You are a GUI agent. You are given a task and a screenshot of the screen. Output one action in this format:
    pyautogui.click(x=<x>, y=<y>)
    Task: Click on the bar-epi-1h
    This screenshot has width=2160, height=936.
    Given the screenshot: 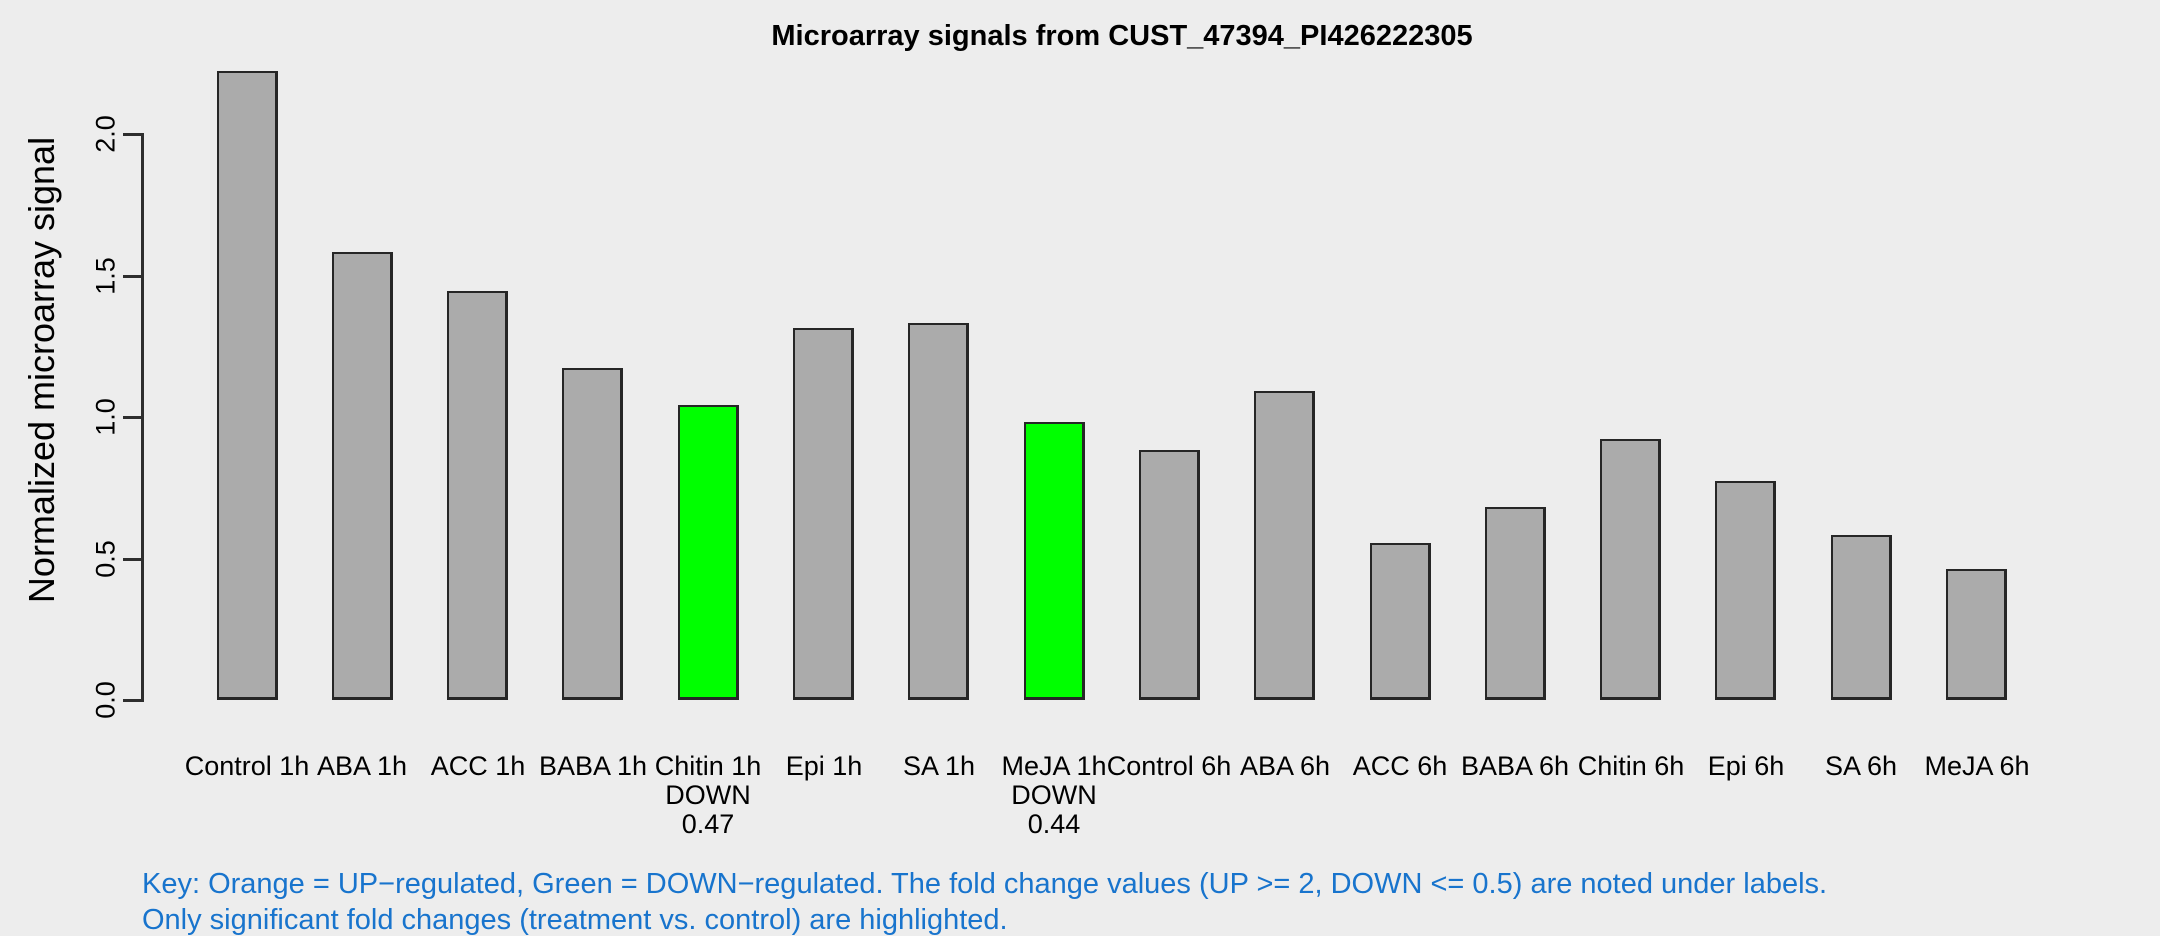 What is the action you would take?
    pyautogui.click(x=823, y=514)
    